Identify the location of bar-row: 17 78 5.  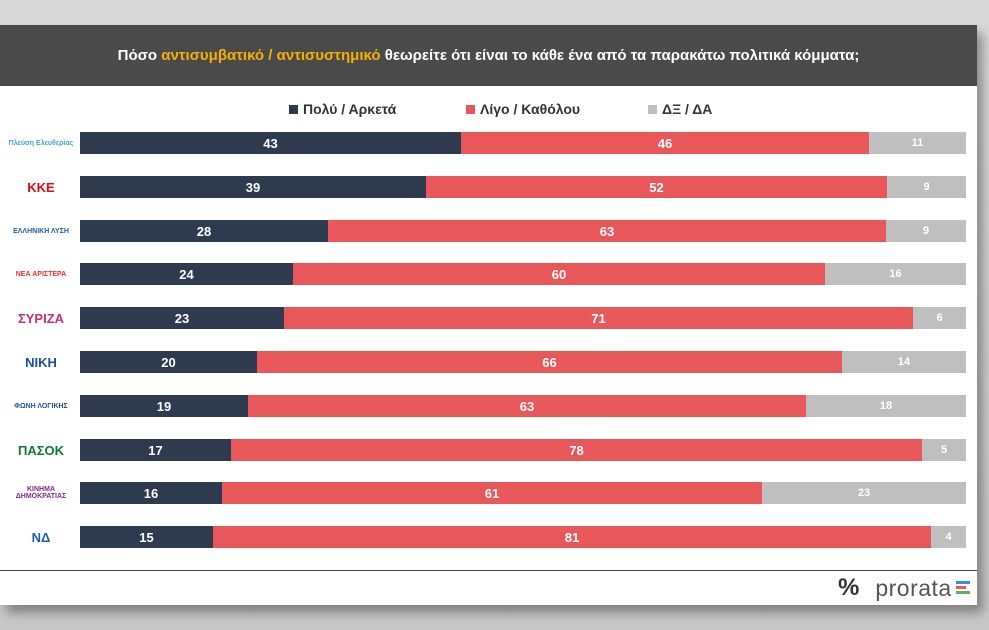
(523, 450).